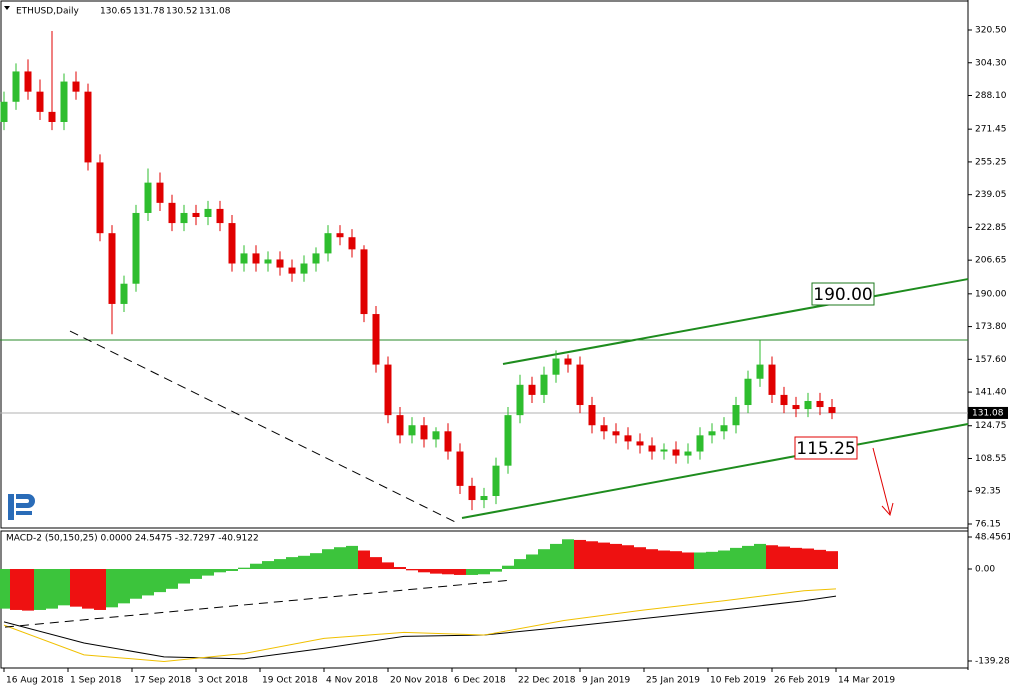 The height and width of the screenshot is (690, 1010). Describe the element at coordinates (673, 681) in the screenshot. I see `x-tick-label: 25 Jan 2019` at that location.